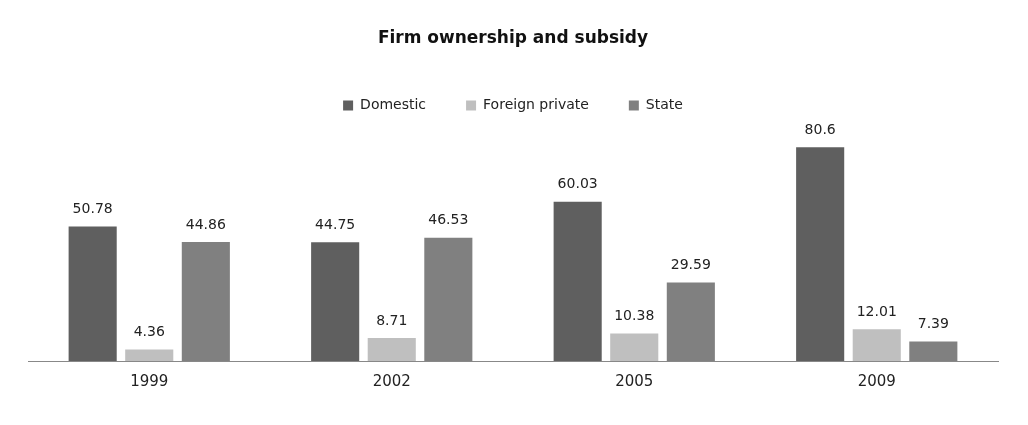 This screenshot has height=425, width=1028. What do you see at coordinates (536, 104) in the screenshot?
I see `legend-label: Foreign private` at bounding box center [536, 104].